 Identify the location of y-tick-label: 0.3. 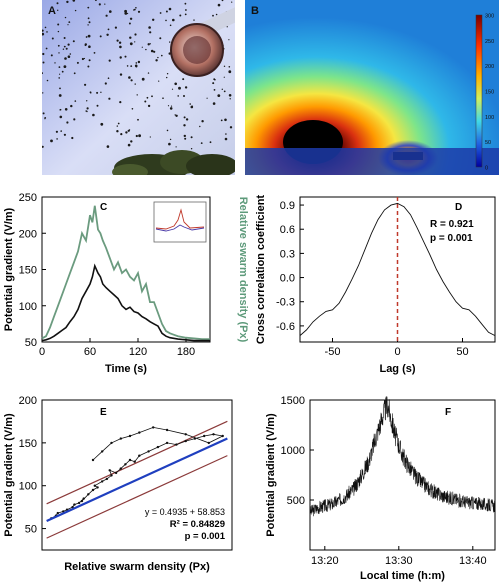
(287, 254).